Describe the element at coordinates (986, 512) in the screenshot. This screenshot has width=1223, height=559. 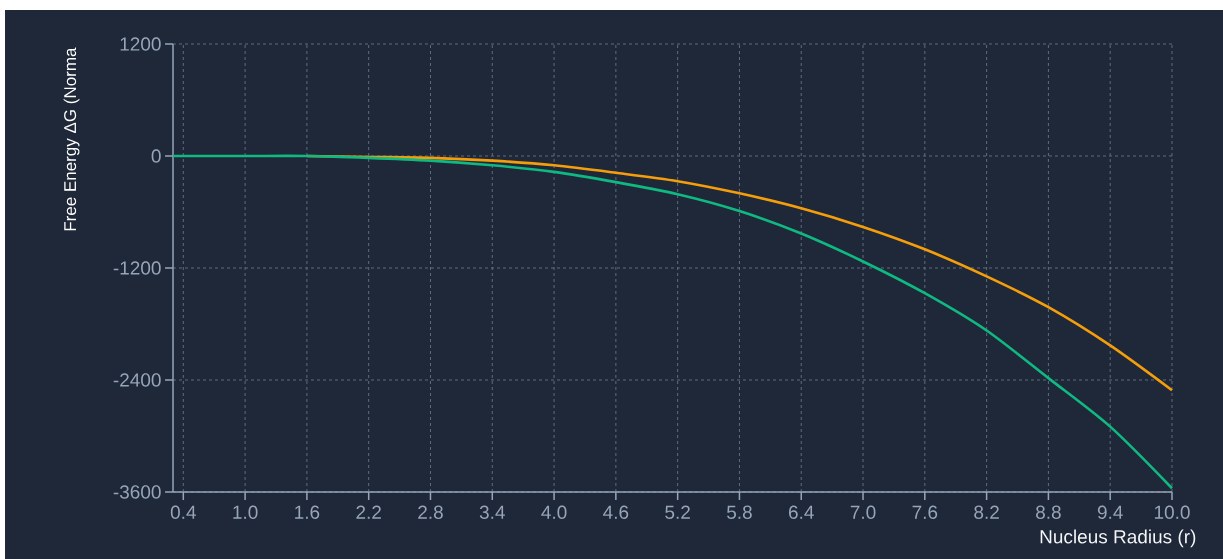
I see `x-tick-label: 8.2` at that location.